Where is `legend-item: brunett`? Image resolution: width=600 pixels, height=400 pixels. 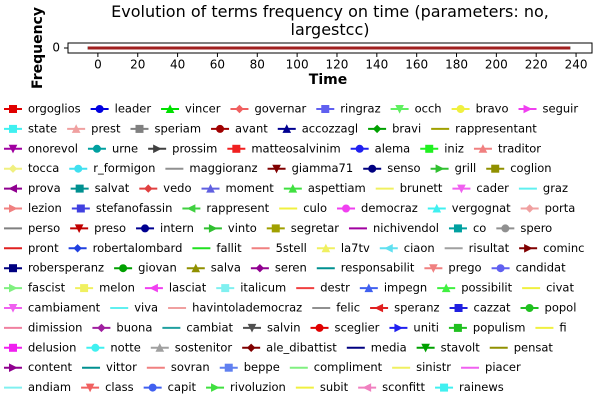 legend-item: brunett is located at coordinates (409, 188).